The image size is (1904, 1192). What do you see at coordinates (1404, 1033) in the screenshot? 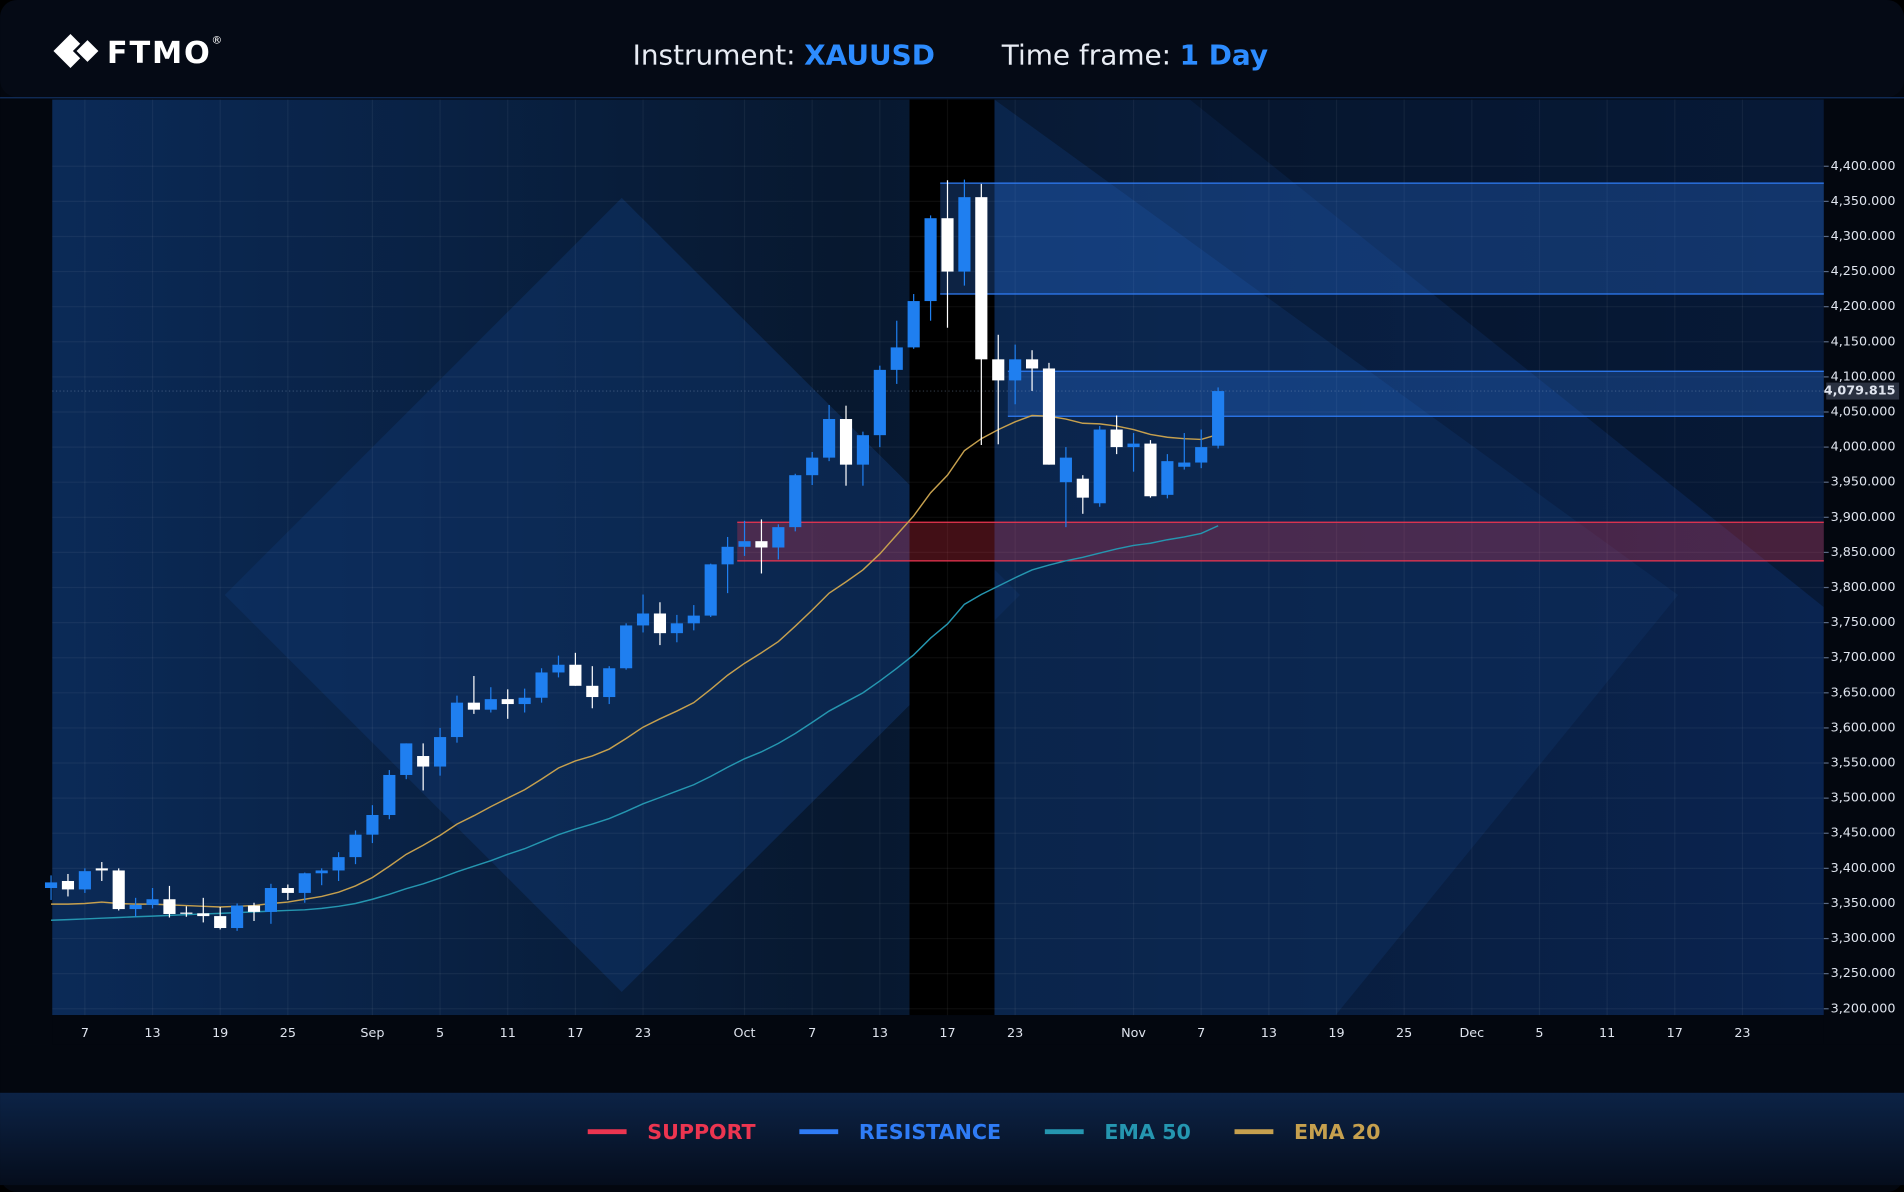
I see `x-tick-label: 25` at bounding box center [1404, 1033].